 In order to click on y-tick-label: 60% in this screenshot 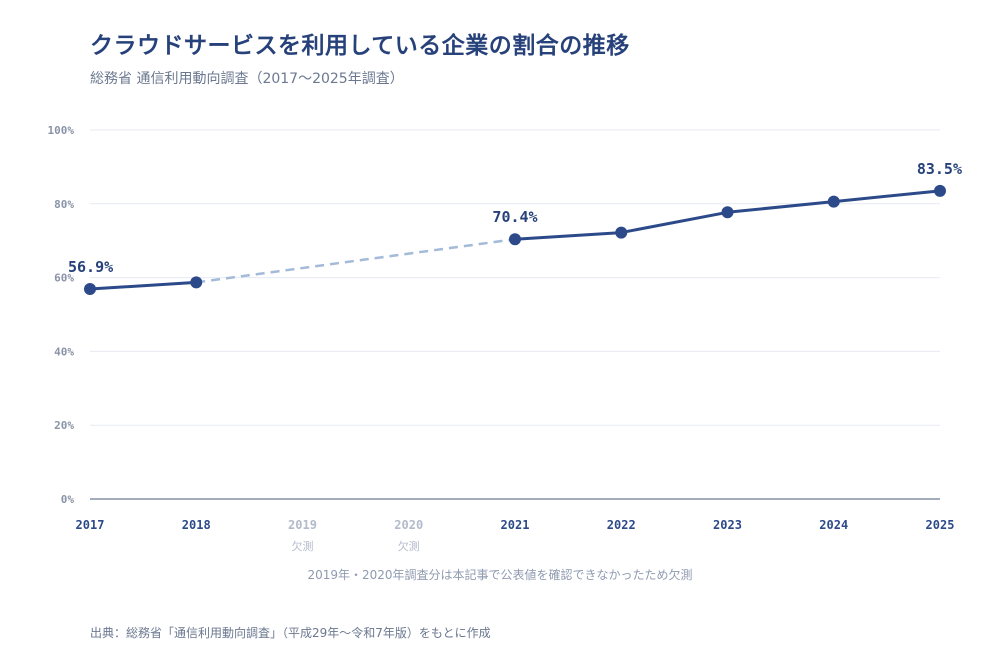, I will do `click(64, 278)`.